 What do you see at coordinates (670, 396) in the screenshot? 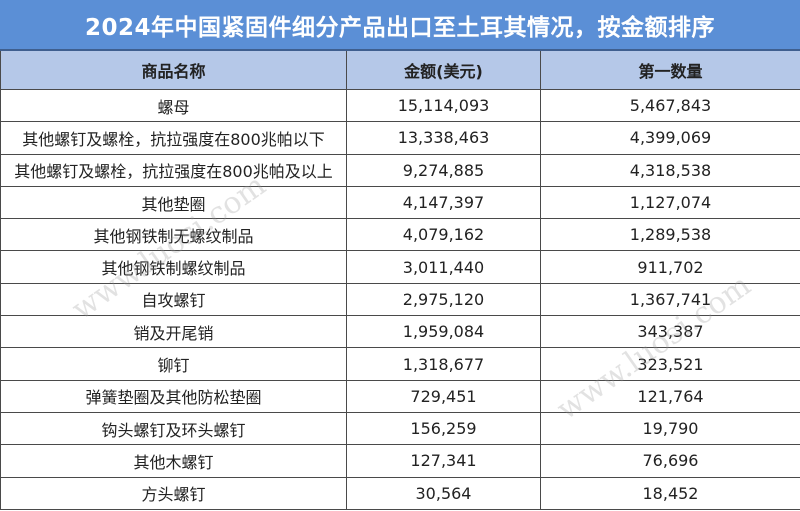
I see `quantity: 121,764` at bounding box center [670, 396].